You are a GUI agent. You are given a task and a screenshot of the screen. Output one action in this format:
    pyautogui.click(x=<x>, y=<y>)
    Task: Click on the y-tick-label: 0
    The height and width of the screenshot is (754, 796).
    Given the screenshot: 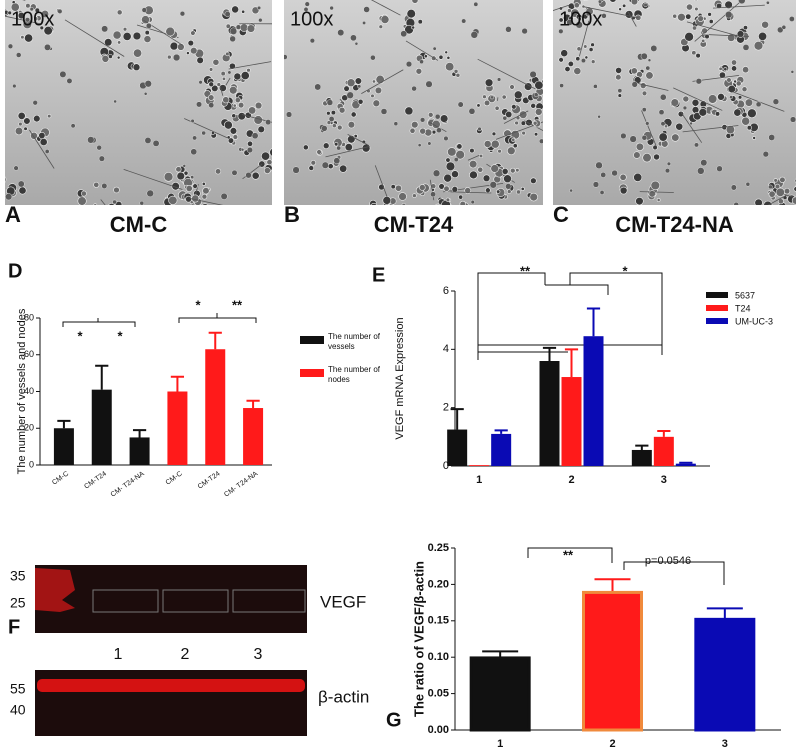 What is the action you would take?
    pyautogui.click(x=446, y=466)
    